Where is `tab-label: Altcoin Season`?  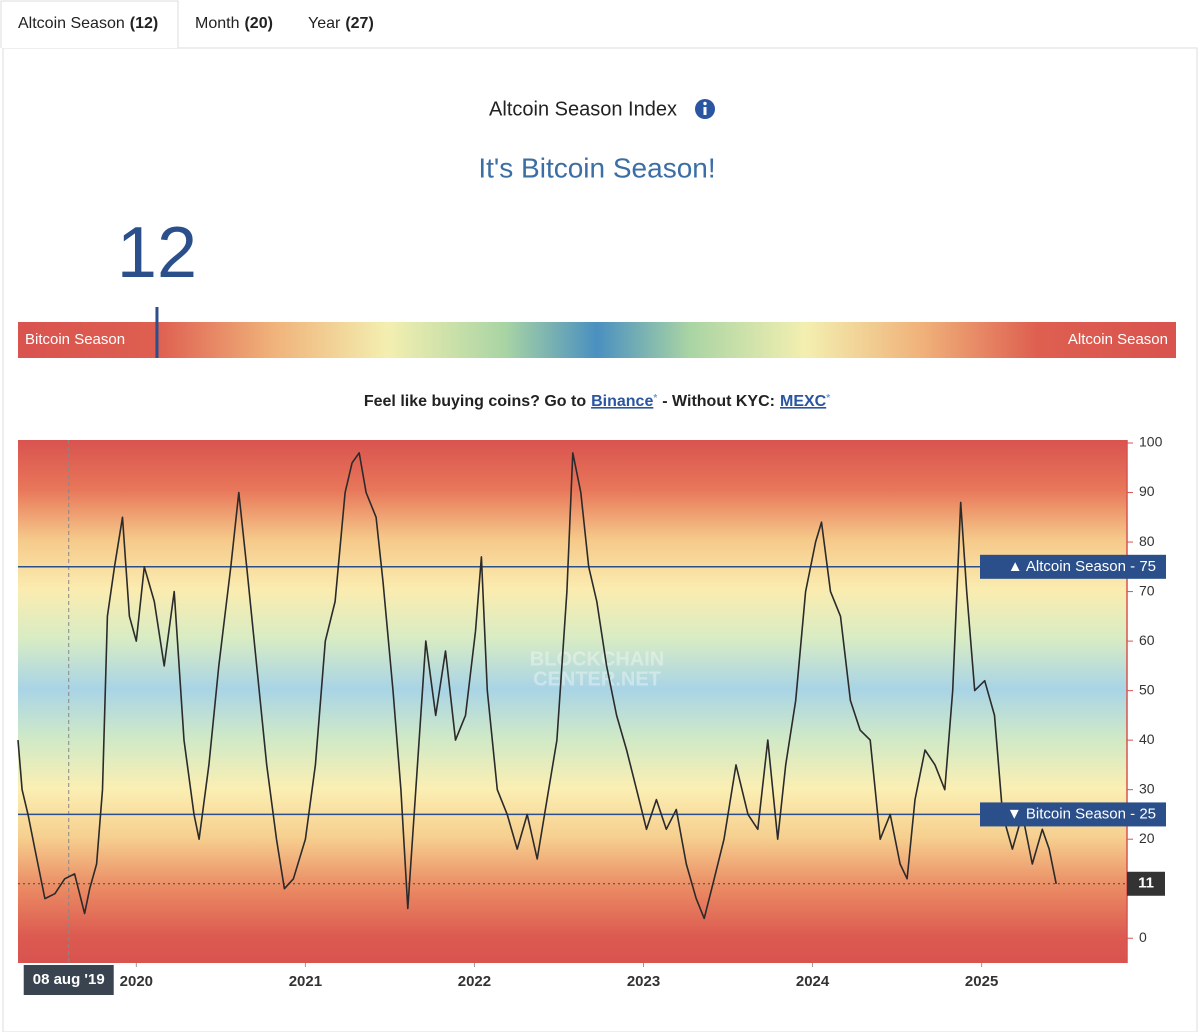
tab-label: Altcoin Season is located at coordinates (71, 23).